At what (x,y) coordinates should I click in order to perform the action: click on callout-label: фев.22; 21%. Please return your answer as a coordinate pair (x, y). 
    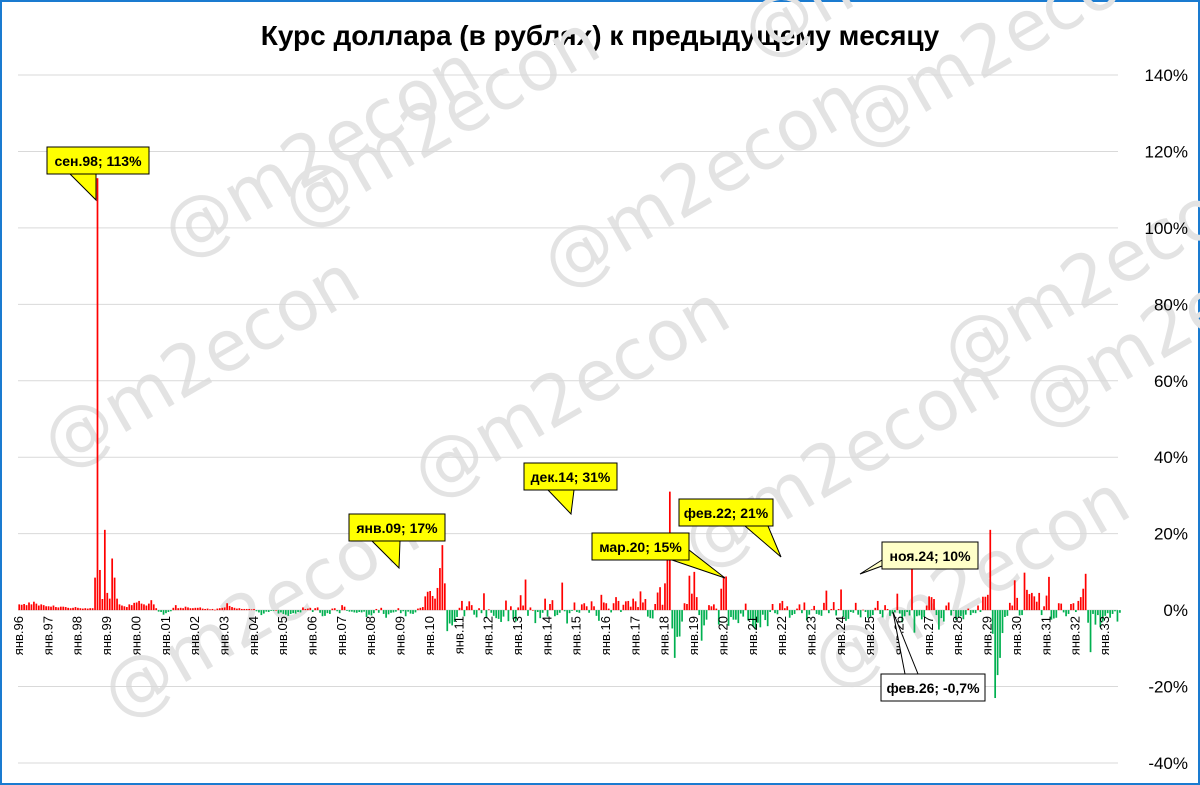
    Looking at the image, I should click on (726, 513).